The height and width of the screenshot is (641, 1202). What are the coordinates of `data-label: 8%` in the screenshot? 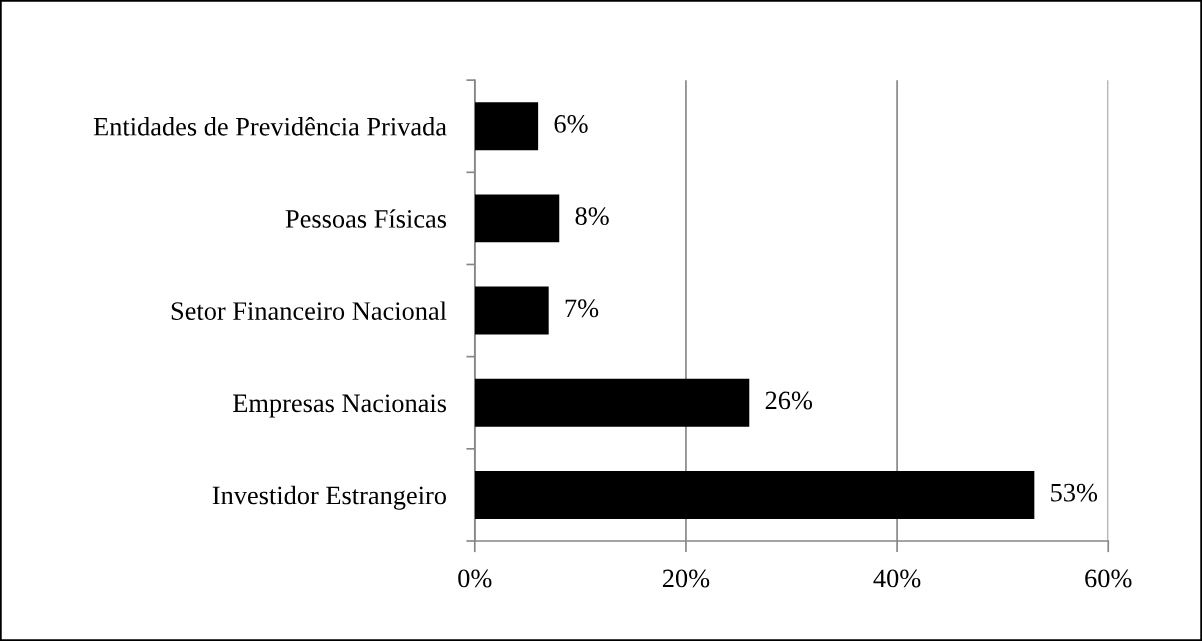 It's located at (592, 216).